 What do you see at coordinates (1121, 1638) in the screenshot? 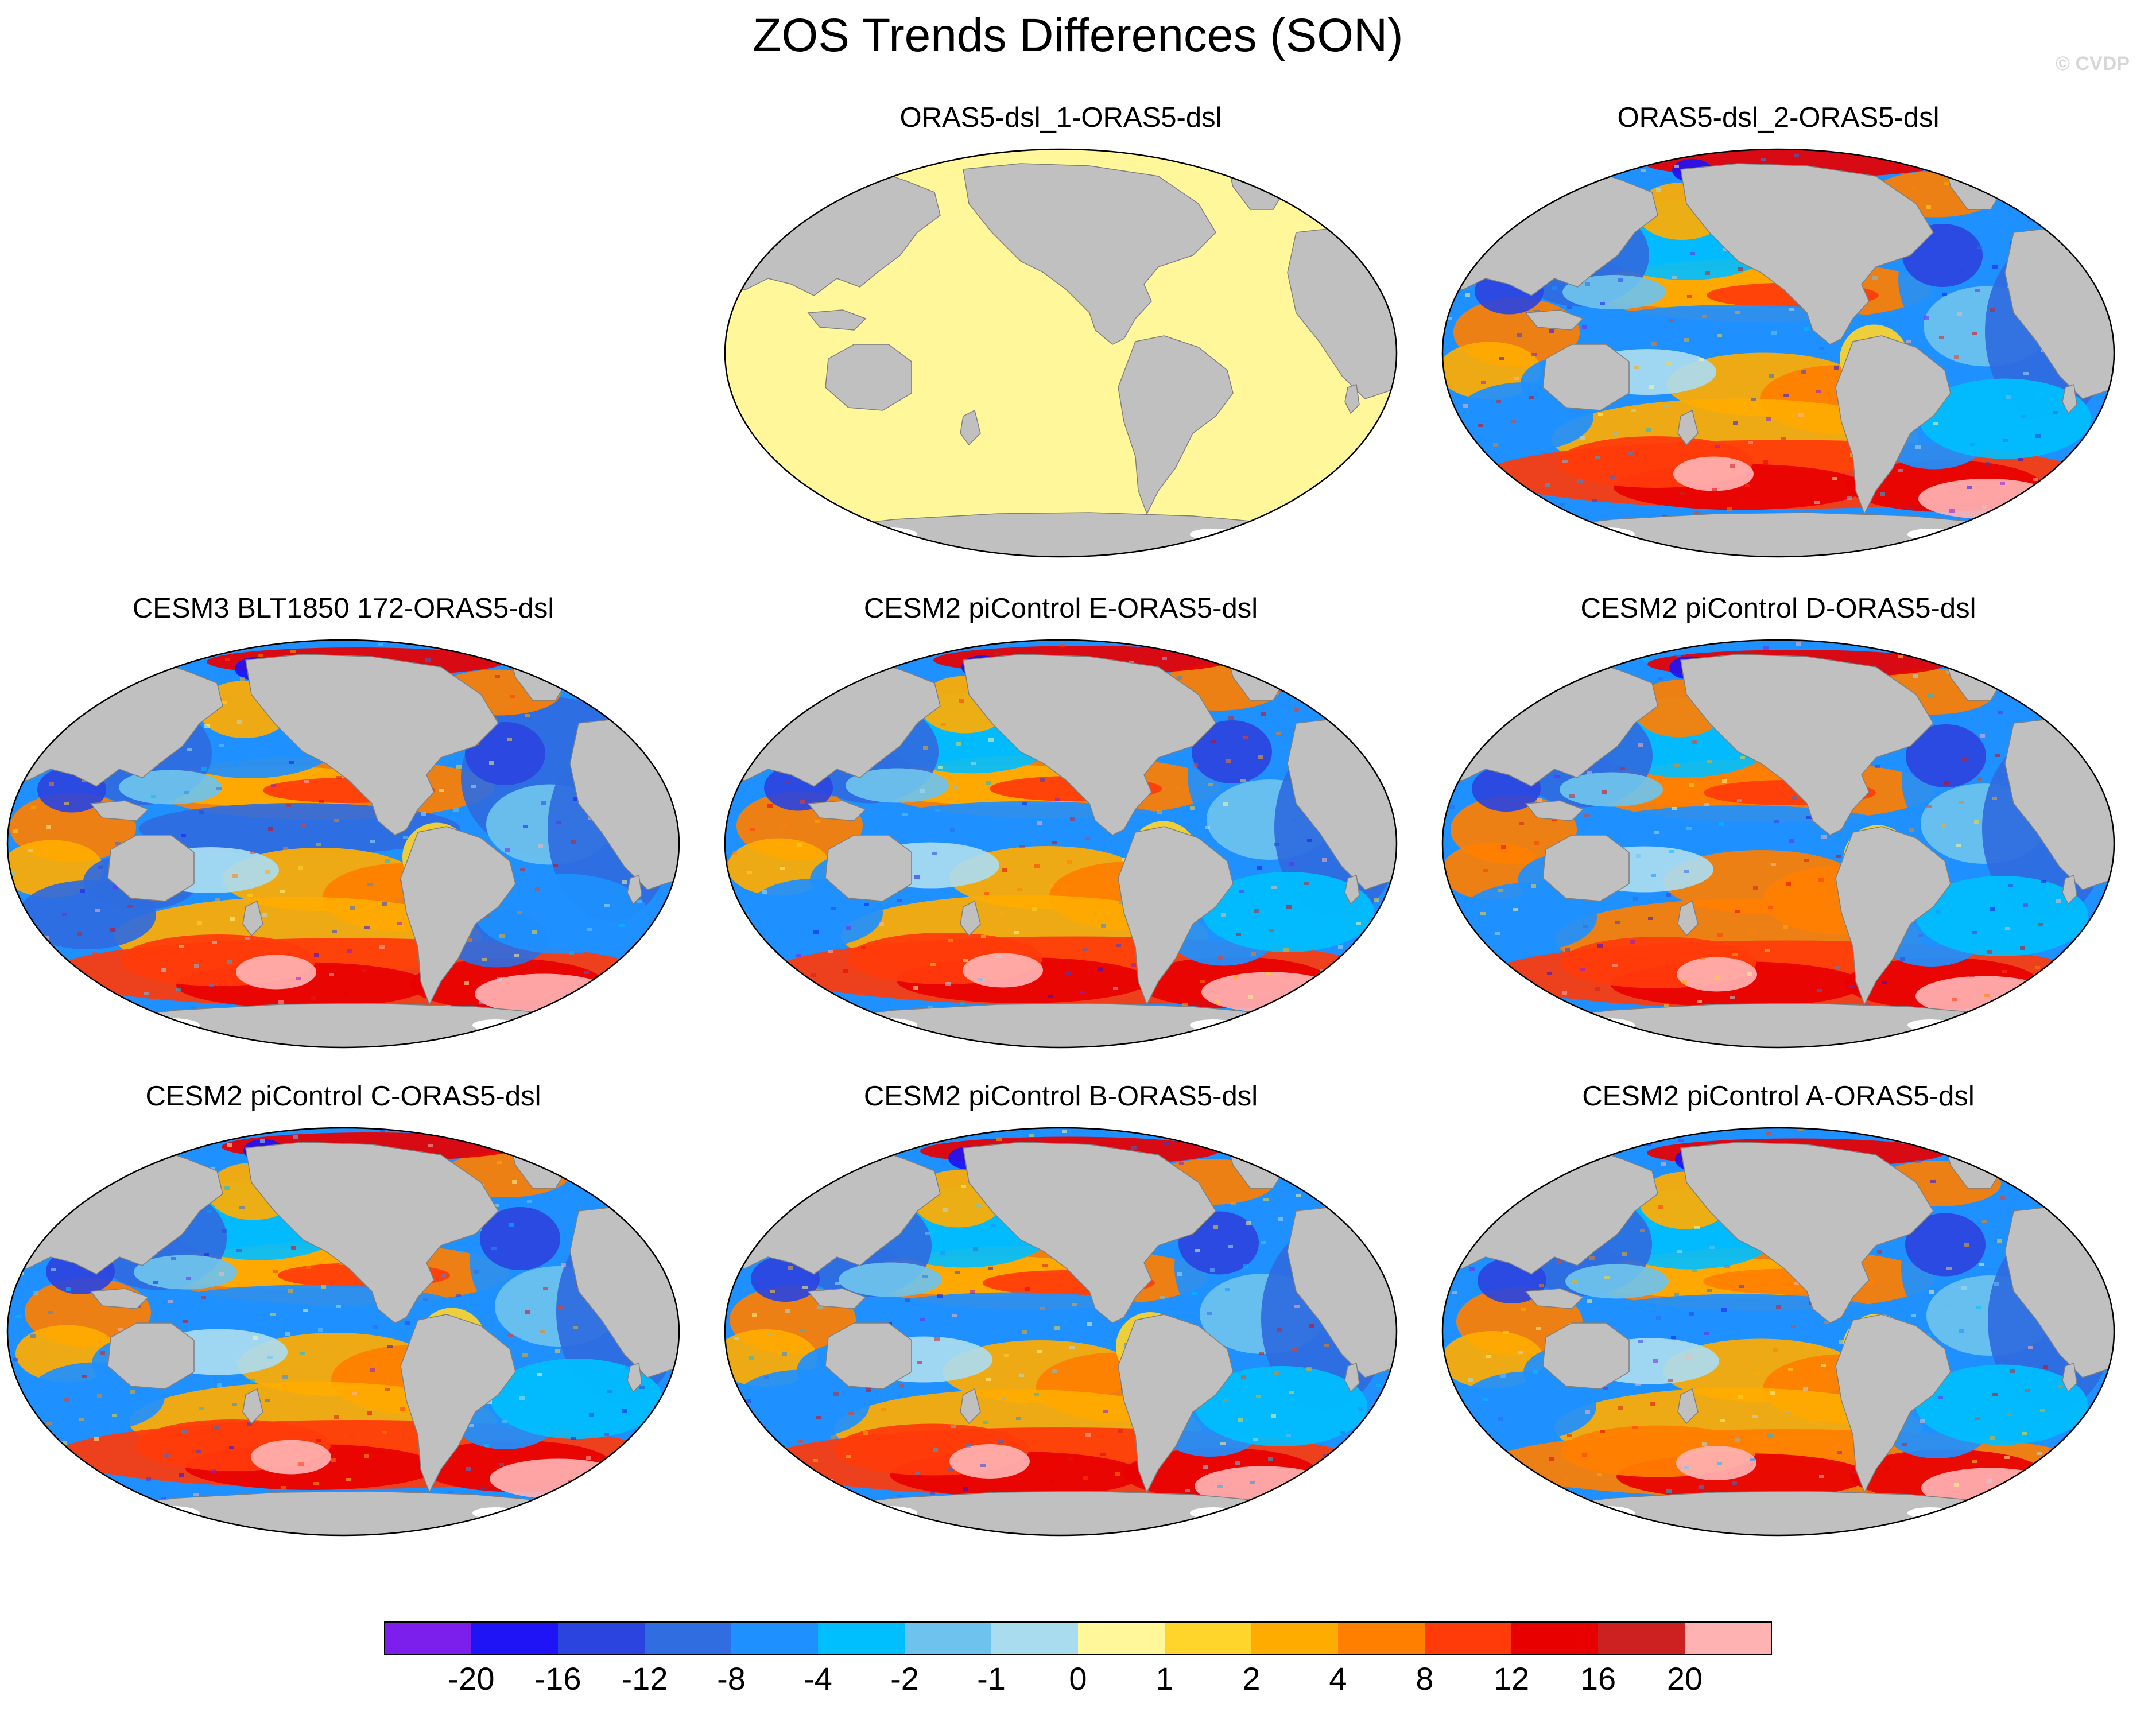
I see `colorbar-swatch` at bounding box center [1121, 1638].